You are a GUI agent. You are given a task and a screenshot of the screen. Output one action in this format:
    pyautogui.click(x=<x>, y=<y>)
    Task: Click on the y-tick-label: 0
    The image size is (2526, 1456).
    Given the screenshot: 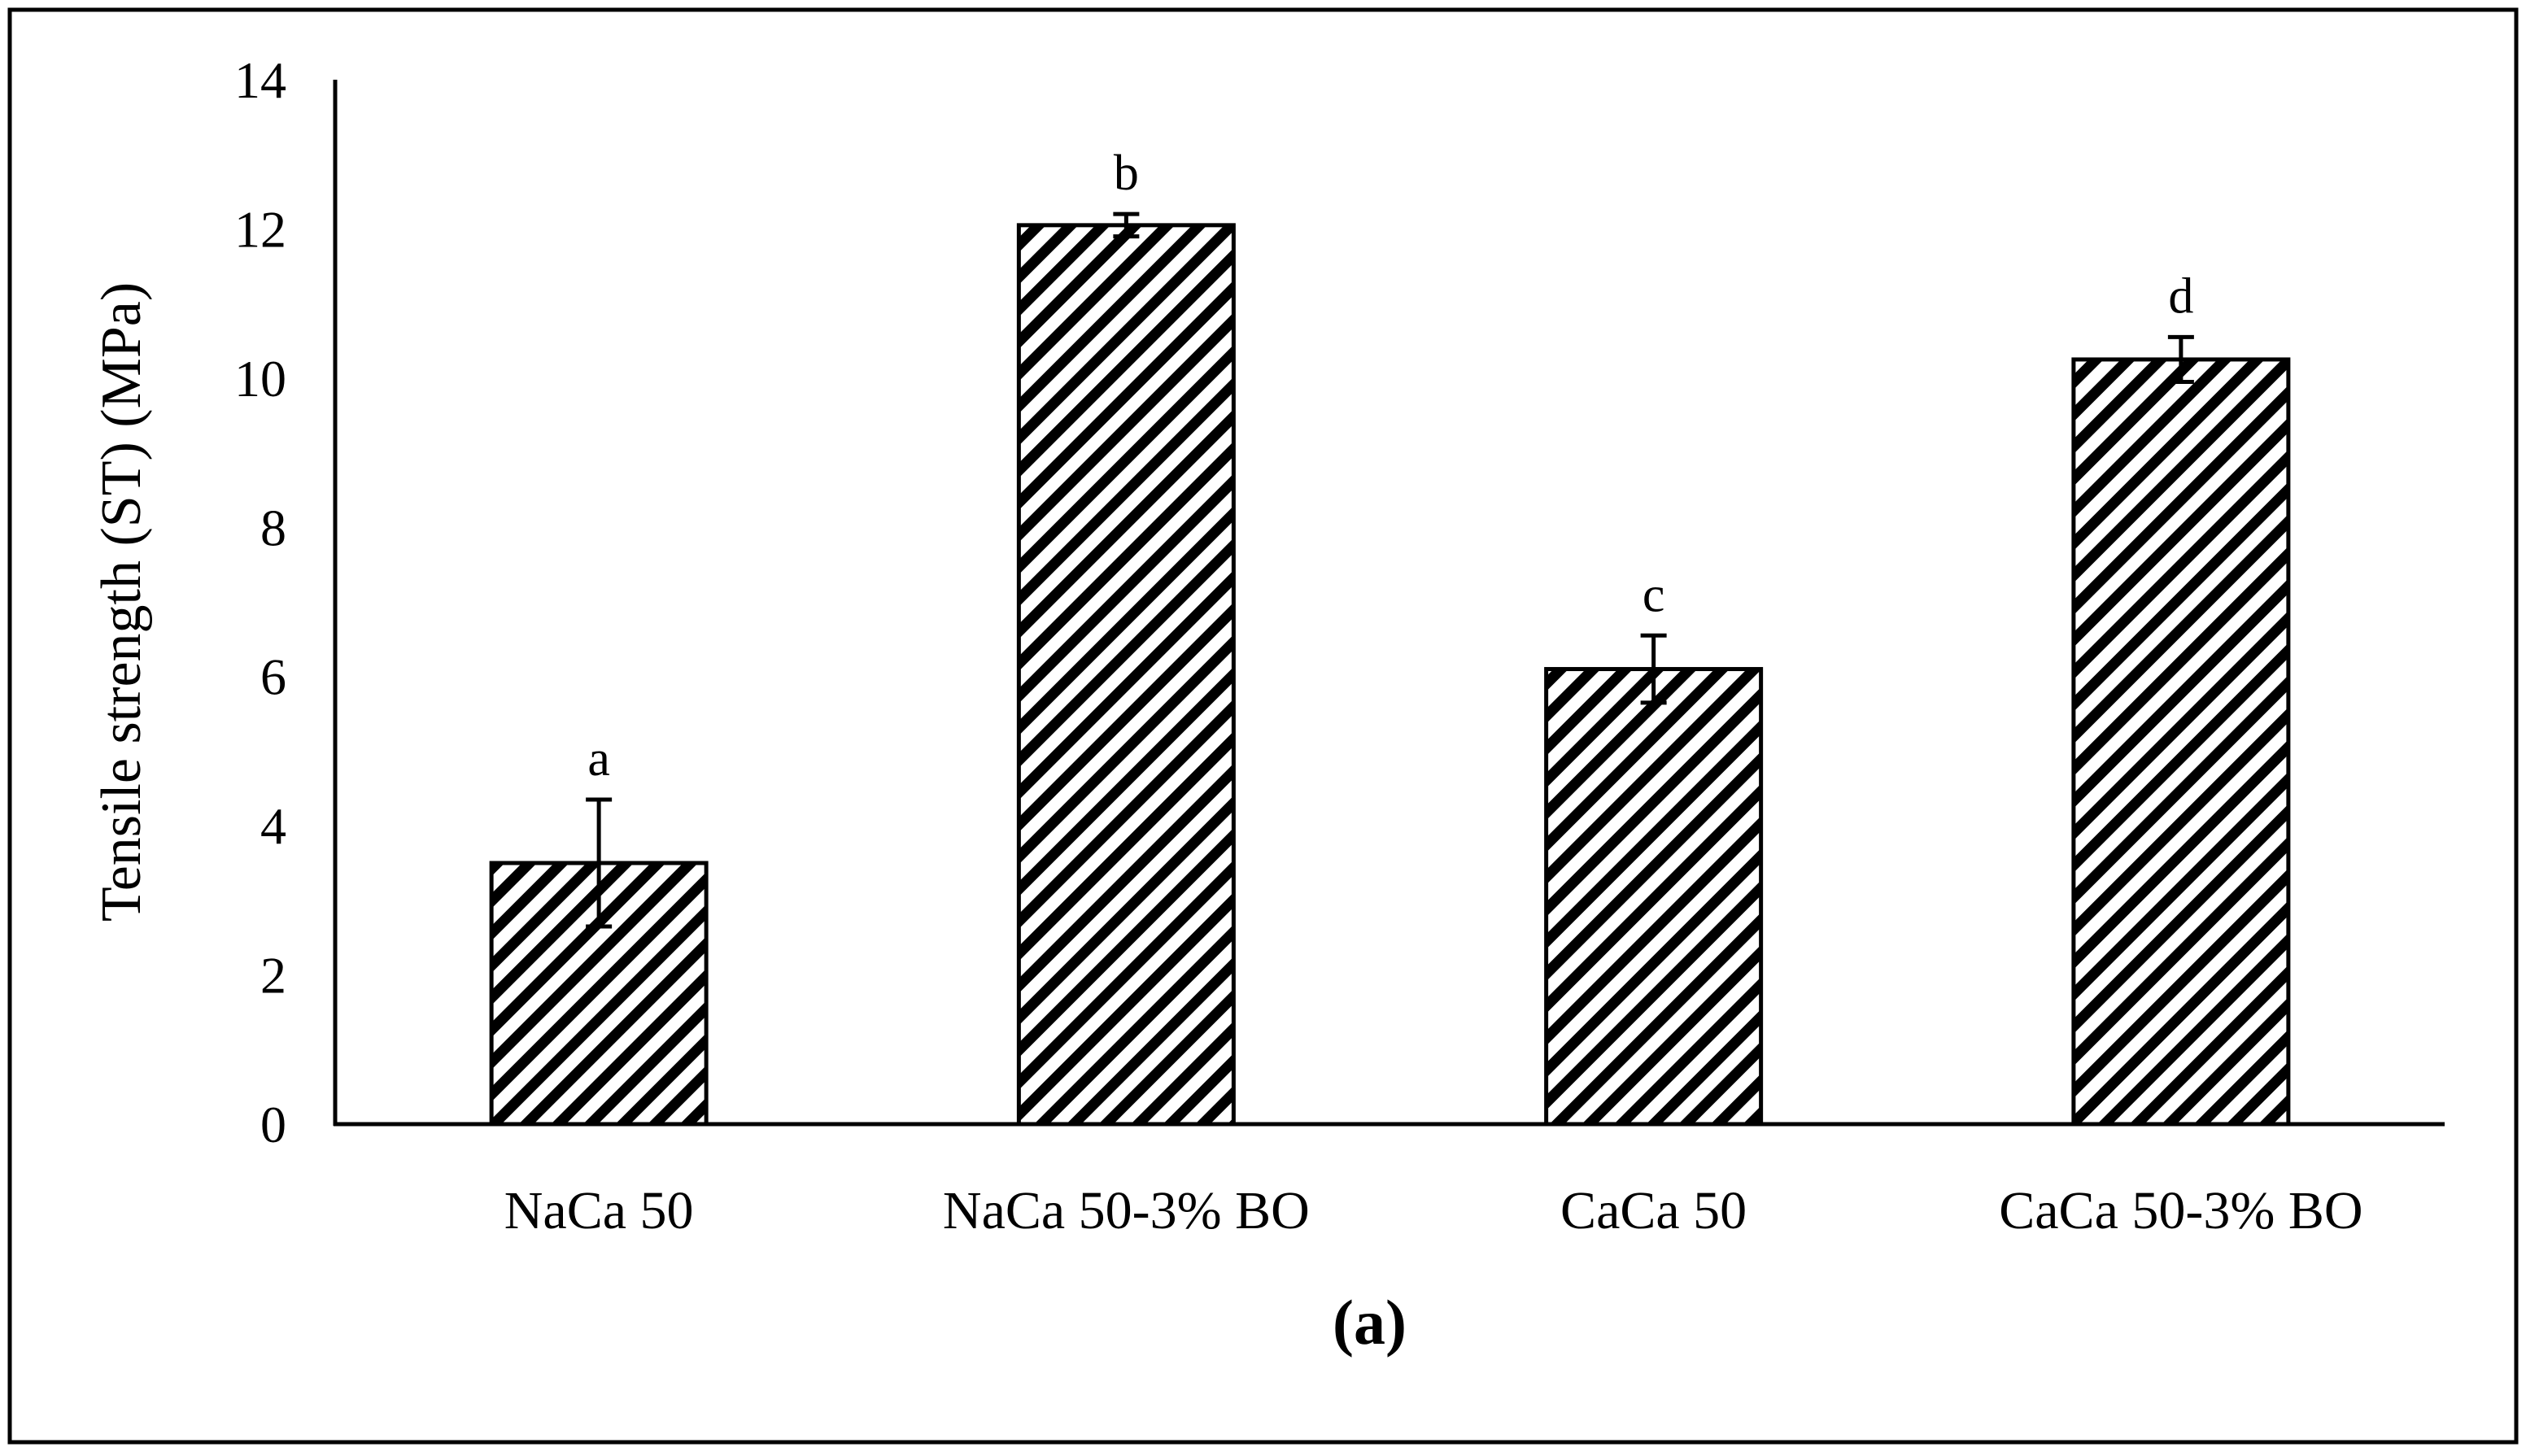 What is the action you would take?
    pyautogui.click(x=273, y=1125)
    